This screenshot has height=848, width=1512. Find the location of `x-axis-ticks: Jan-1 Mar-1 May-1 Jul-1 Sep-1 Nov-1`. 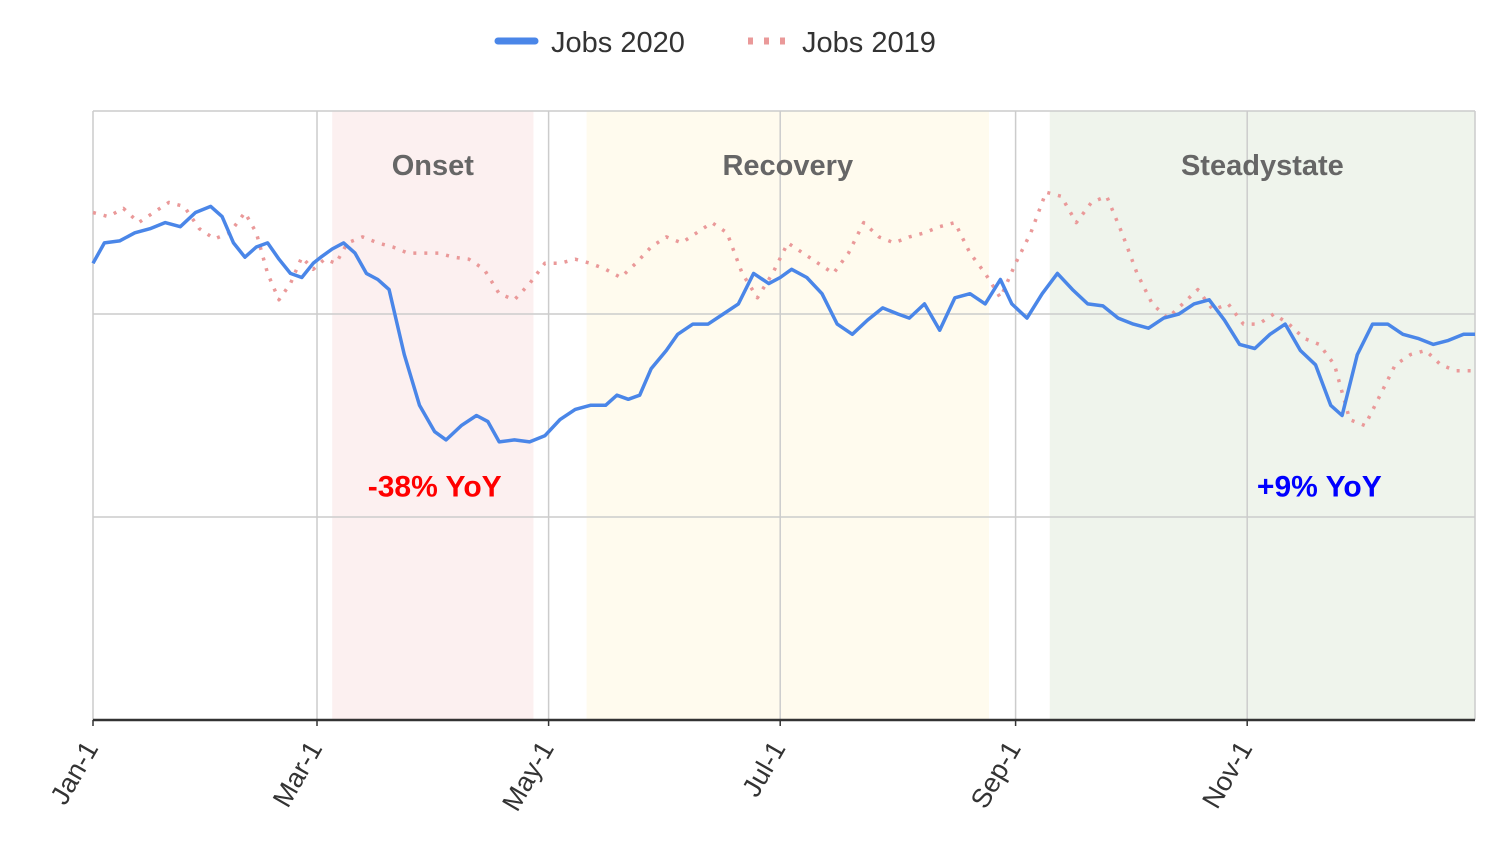

x-axis-ticks: Jan-1 Mar-1 May-1 Jul-1 Sep-1 Nov-1 is located at coordinates (651, 768).